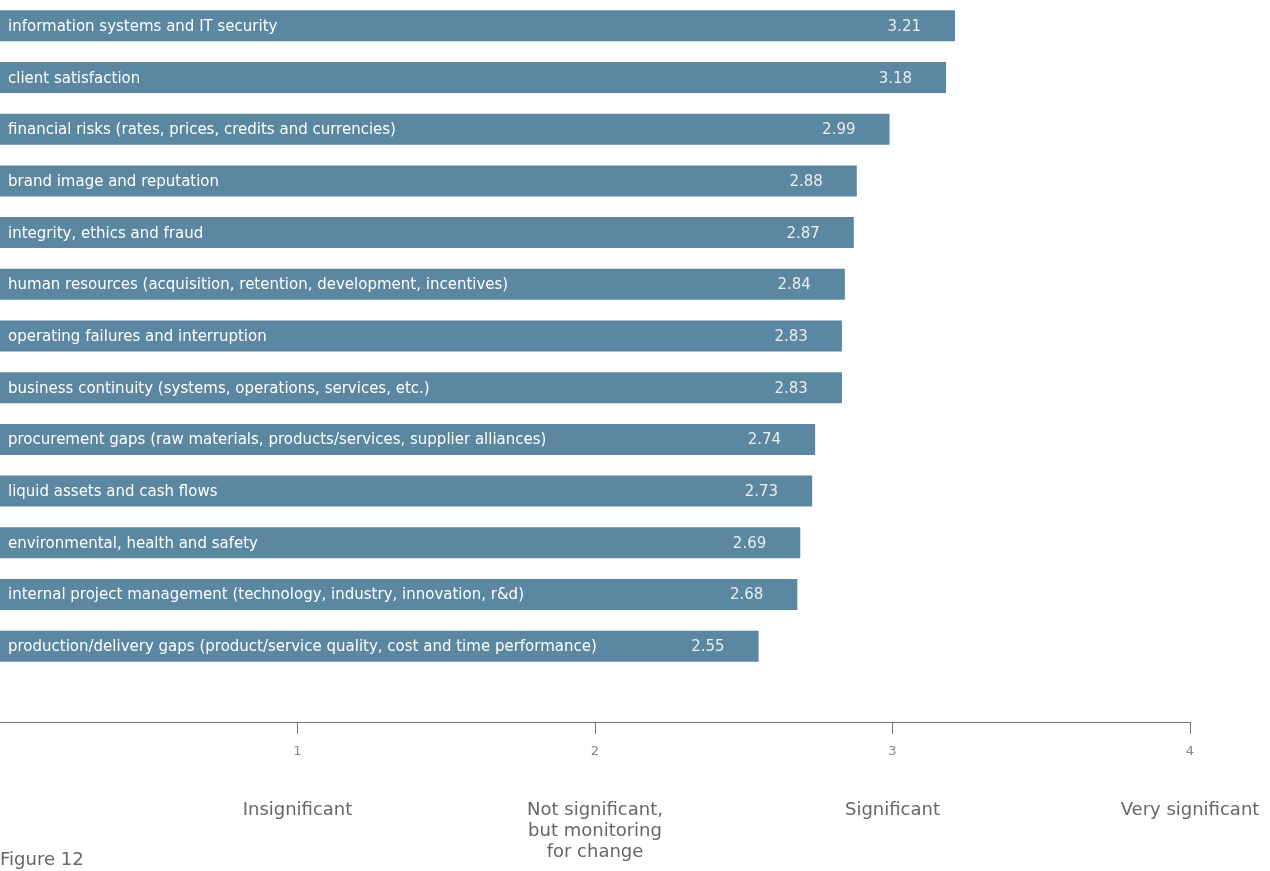 The image size is (1270, 871). What do you see at coordinates (42, 858) in the screenshot?
I see `caption: Figure 12` at bounding box center [42, 858].